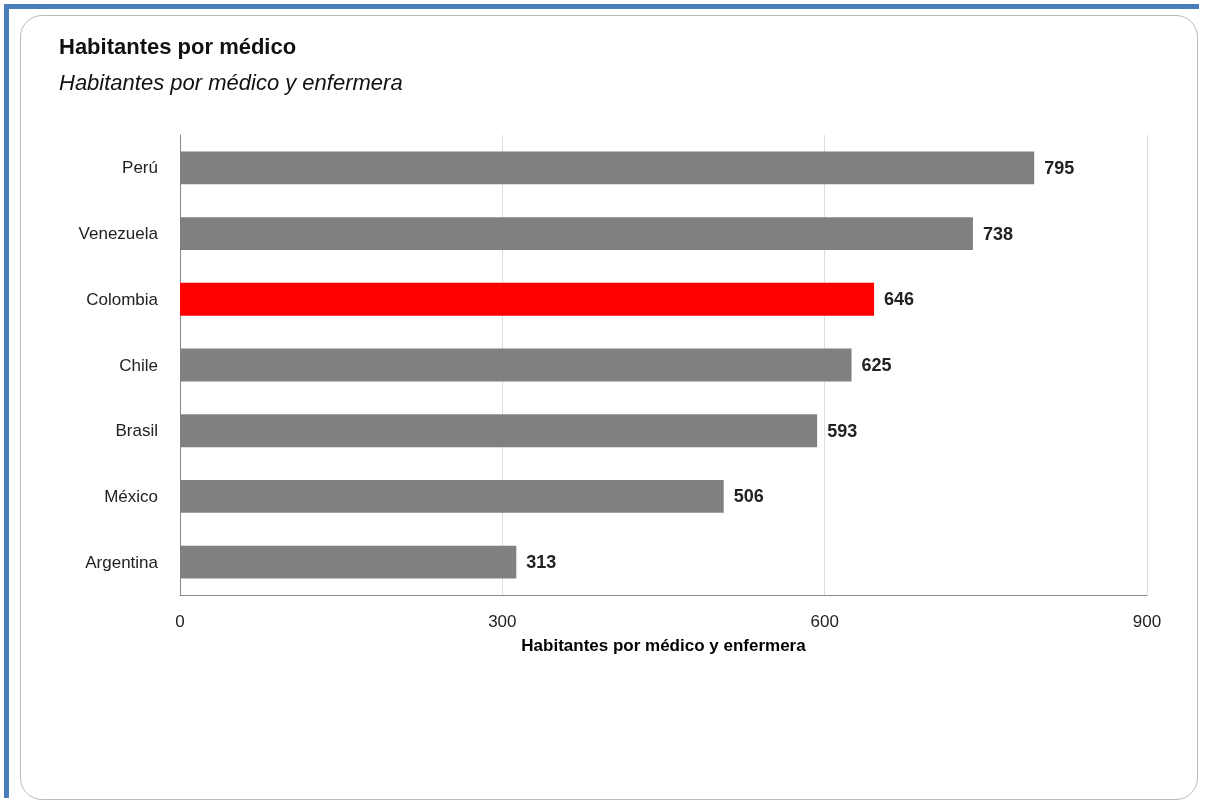  I want to click on chart-subtitle: Habitantes por médico y enfermera, so click(231, 82).